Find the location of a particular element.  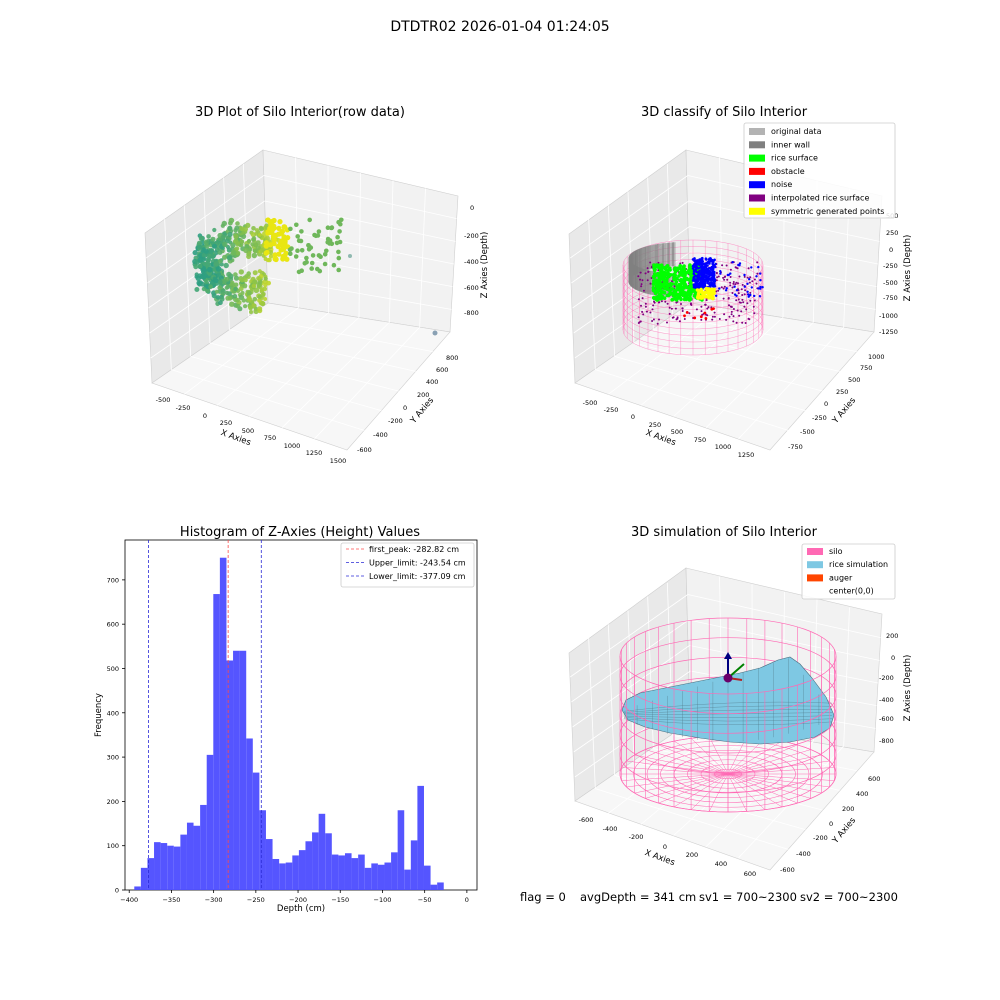

sim-x-axis-label: X Axies is located at coordinates (659, 858).